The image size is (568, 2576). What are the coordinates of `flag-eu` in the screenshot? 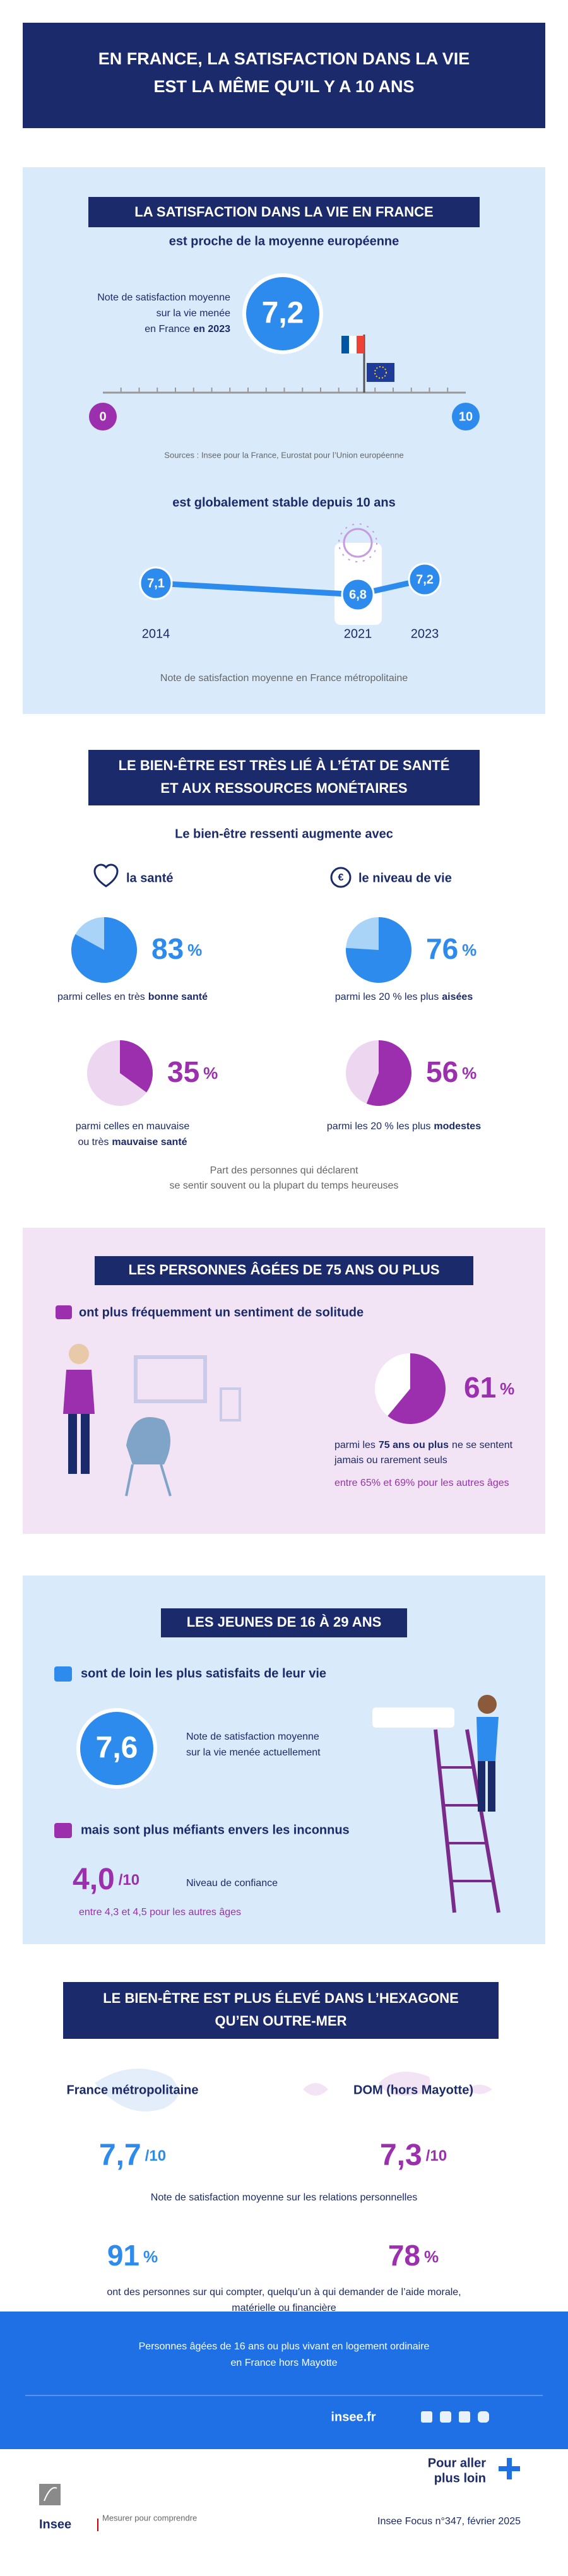 It's located at (380, 372).